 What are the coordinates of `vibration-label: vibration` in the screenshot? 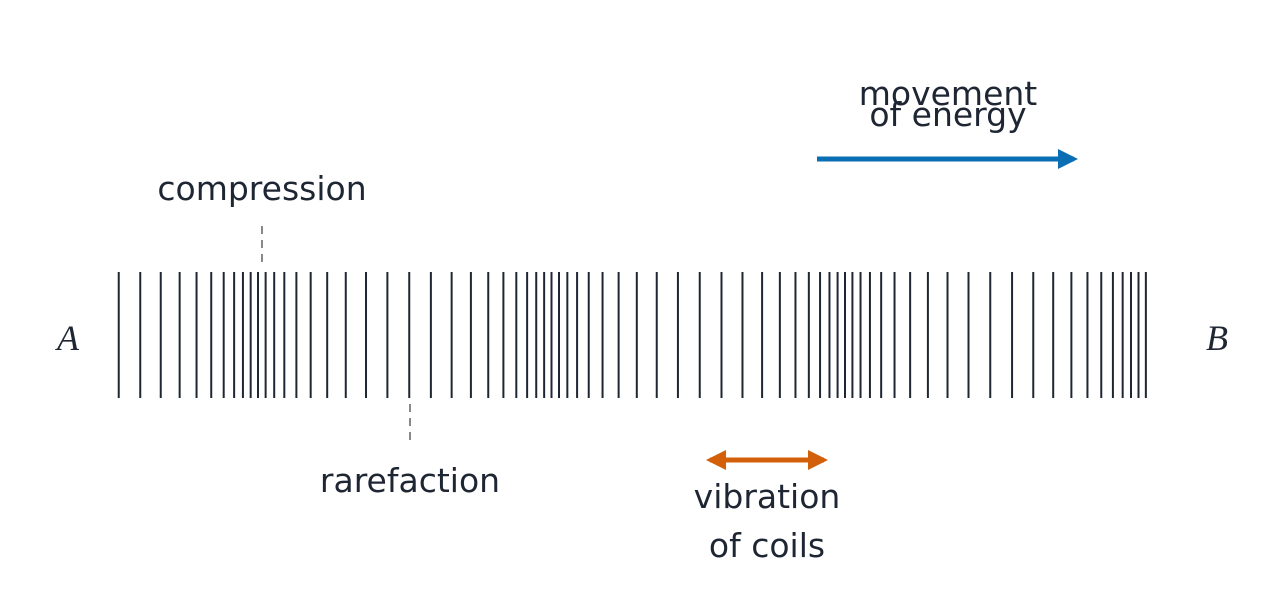 It's located at (767, 496).